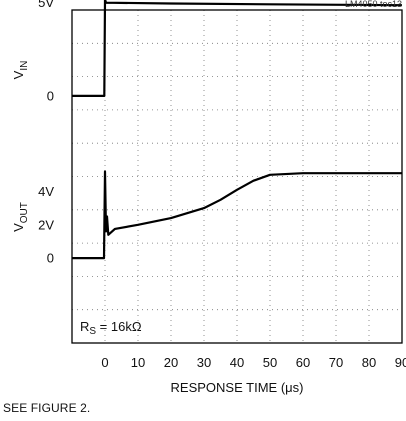 The width and height of the screenshot is (406, 421). I want to click on x-tick-label: 30, so click(204, 362).